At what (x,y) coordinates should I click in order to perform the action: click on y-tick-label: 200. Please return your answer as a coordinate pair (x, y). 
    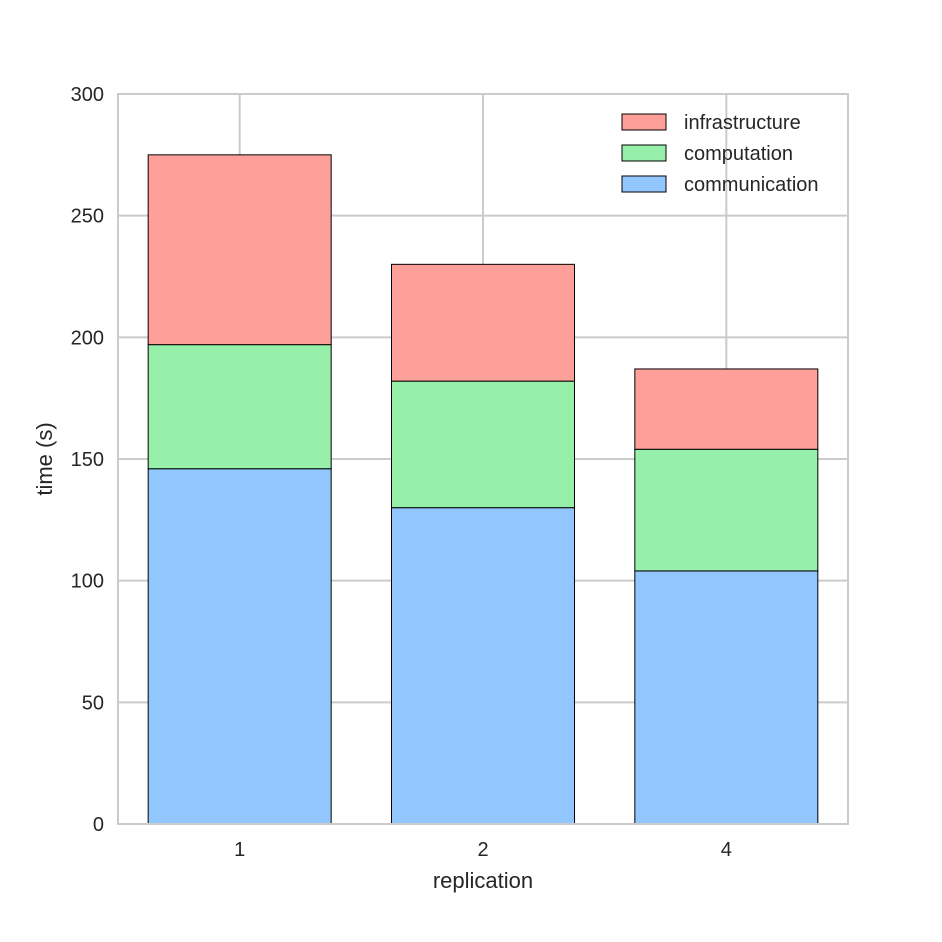
    Looking at the image, I should click on (87, 338).